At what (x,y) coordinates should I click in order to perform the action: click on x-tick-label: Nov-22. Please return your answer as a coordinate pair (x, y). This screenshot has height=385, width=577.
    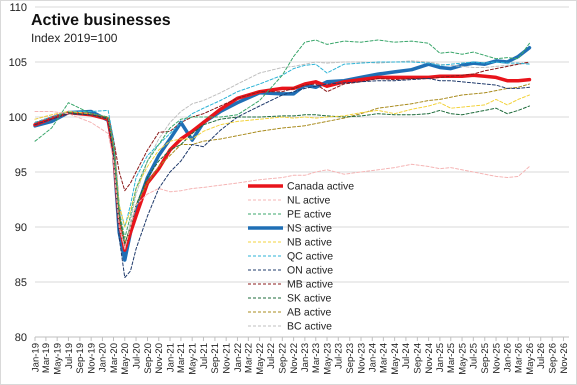
    Looking at the image, I should click on (294, 358).